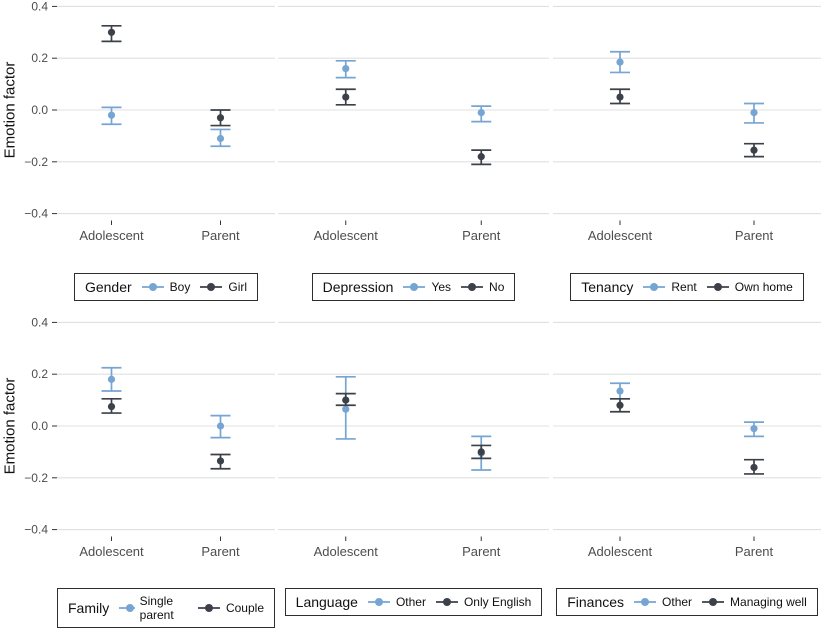 Image resolution: width=825 pixels, height=628 pixels. I want to click on legend-label: Rent, so click(684, 287).